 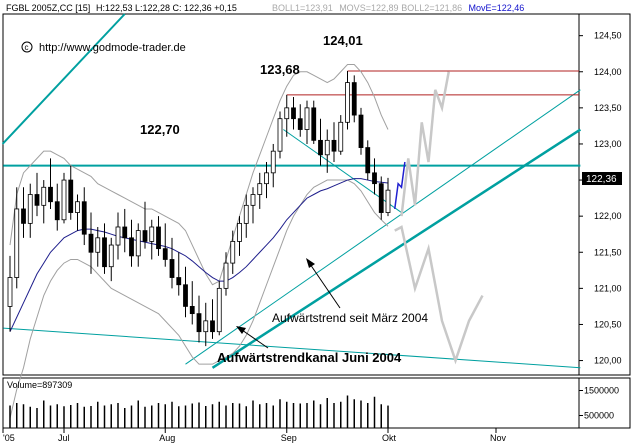 I want to click on trend-label: Aufwärtstrend seit März 2004, so click(x=350, y=318).